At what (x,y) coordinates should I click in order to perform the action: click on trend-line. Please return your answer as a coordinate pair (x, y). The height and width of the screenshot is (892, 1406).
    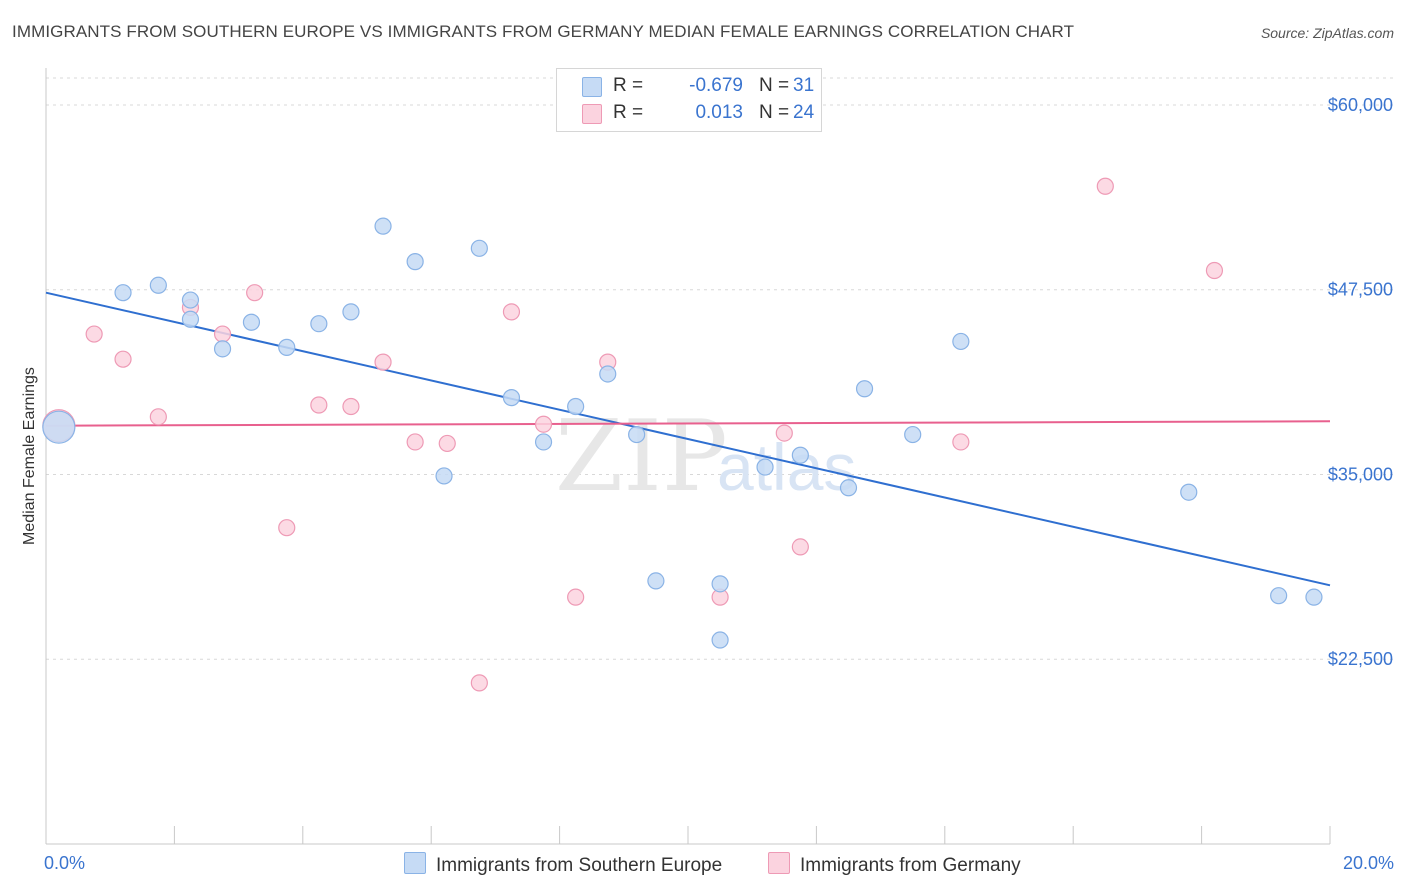
    Looking at the image, I should click on (688, 423).